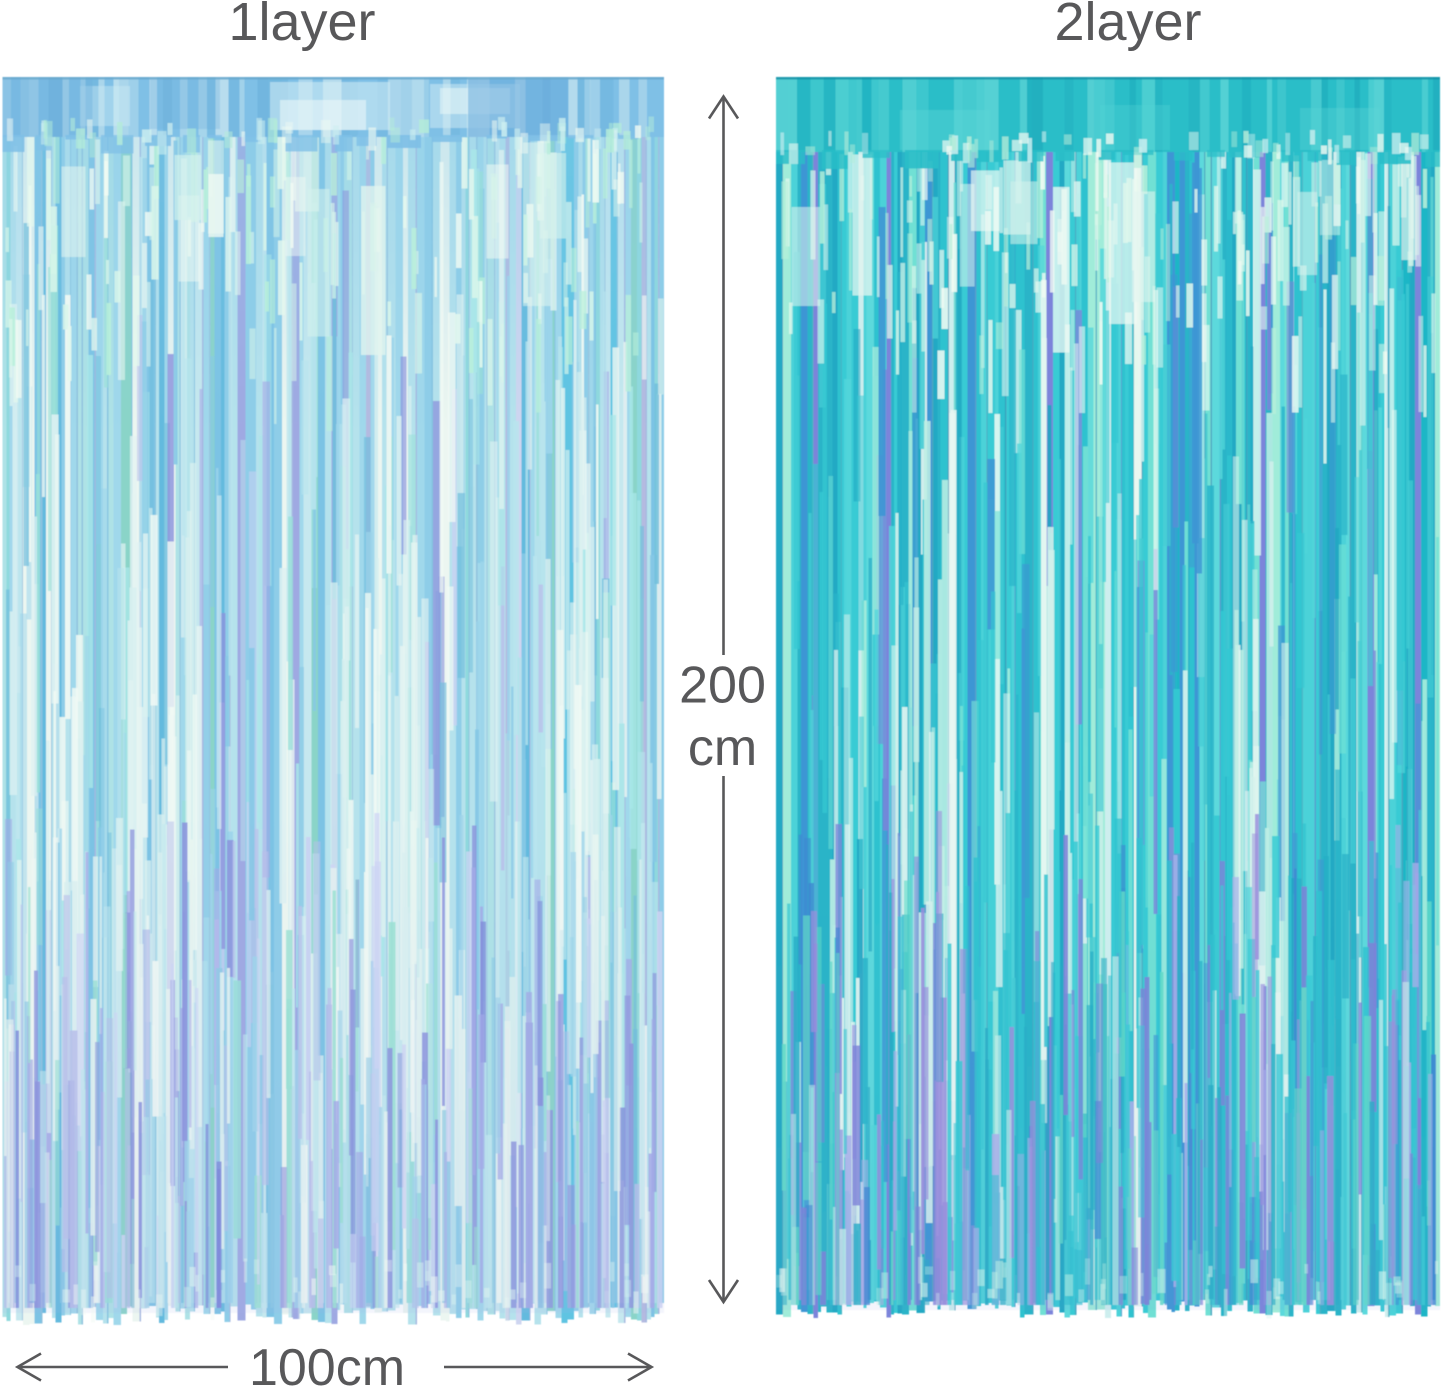  What do you see at coordinates (301, 26) in the screenshot?
I see `svg-text: 1layer` at bounding box center [301, 26].